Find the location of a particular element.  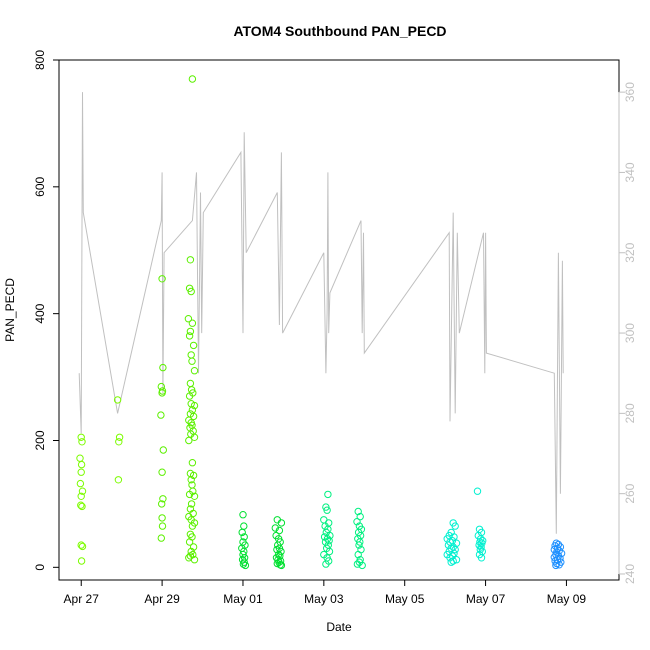

y-tick-label: 200 is located at coordinates (40, 440).